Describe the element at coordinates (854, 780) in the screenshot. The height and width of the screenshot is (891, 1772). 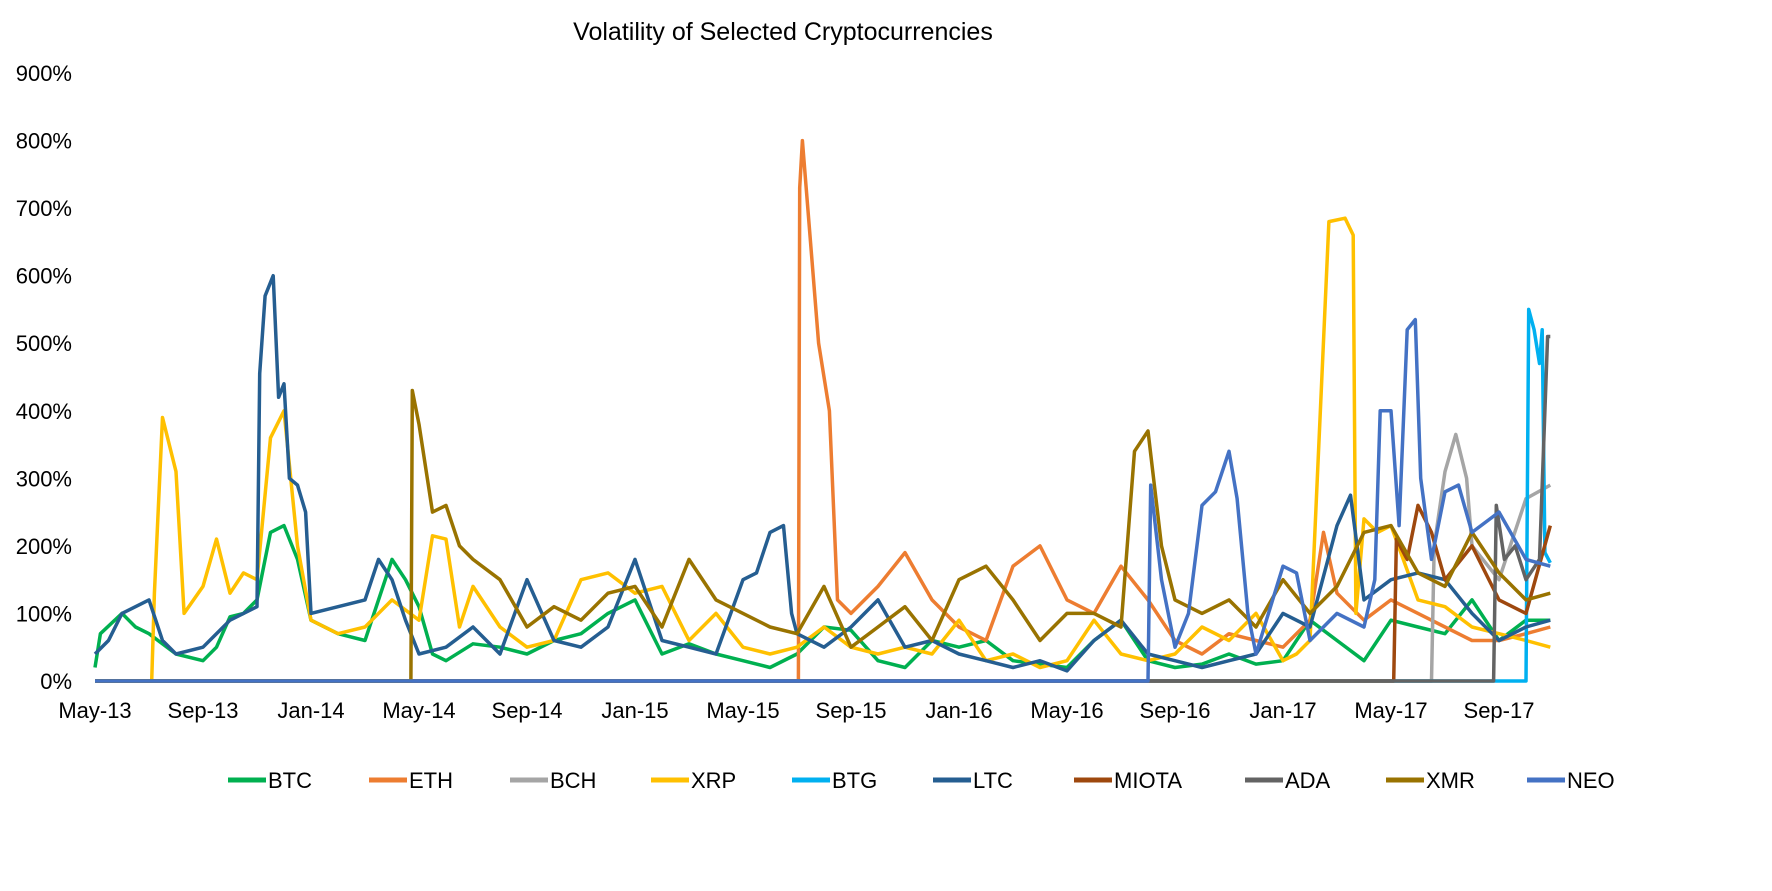
I see `legend-label: BTG` at that location.